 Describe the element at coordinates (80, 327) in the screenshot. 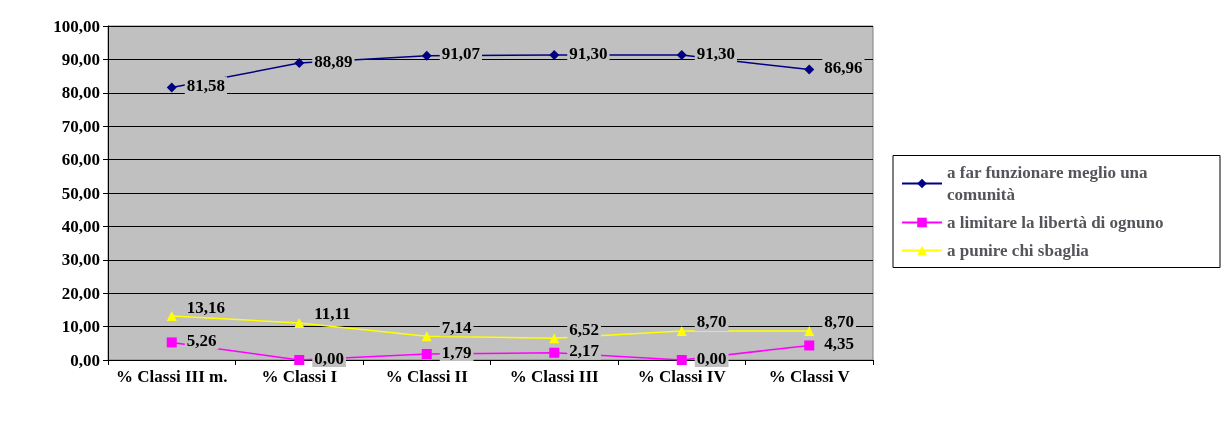

I see `y-tick-label: 10,00` at that location.